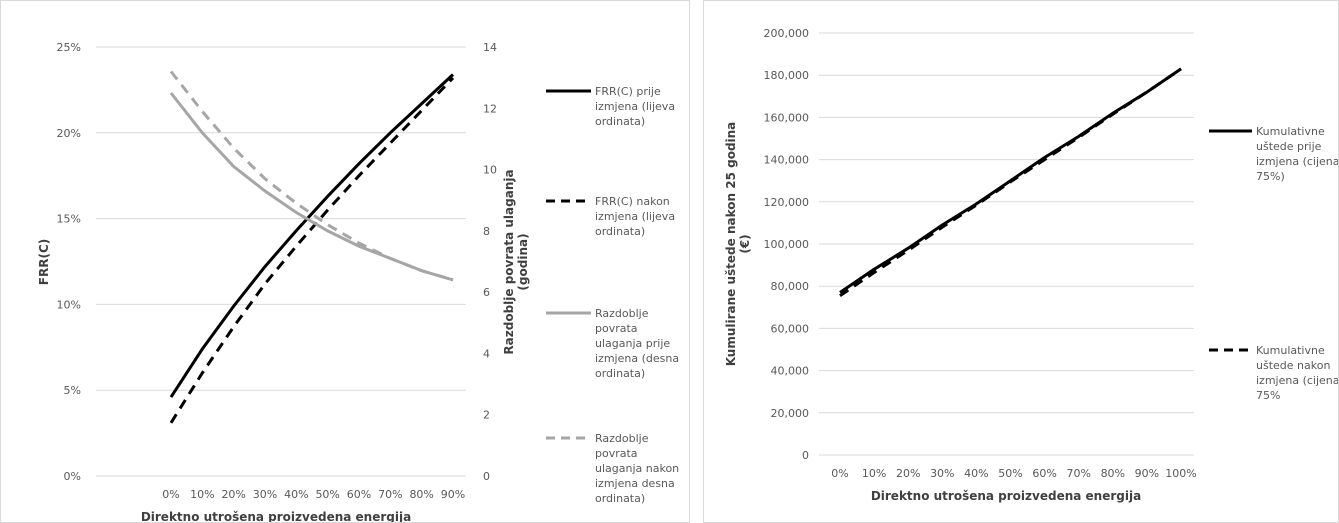  Describe the element at coordinates (787, 33) in the screenshot. I see `y-tick-label: 200,000` at that location.